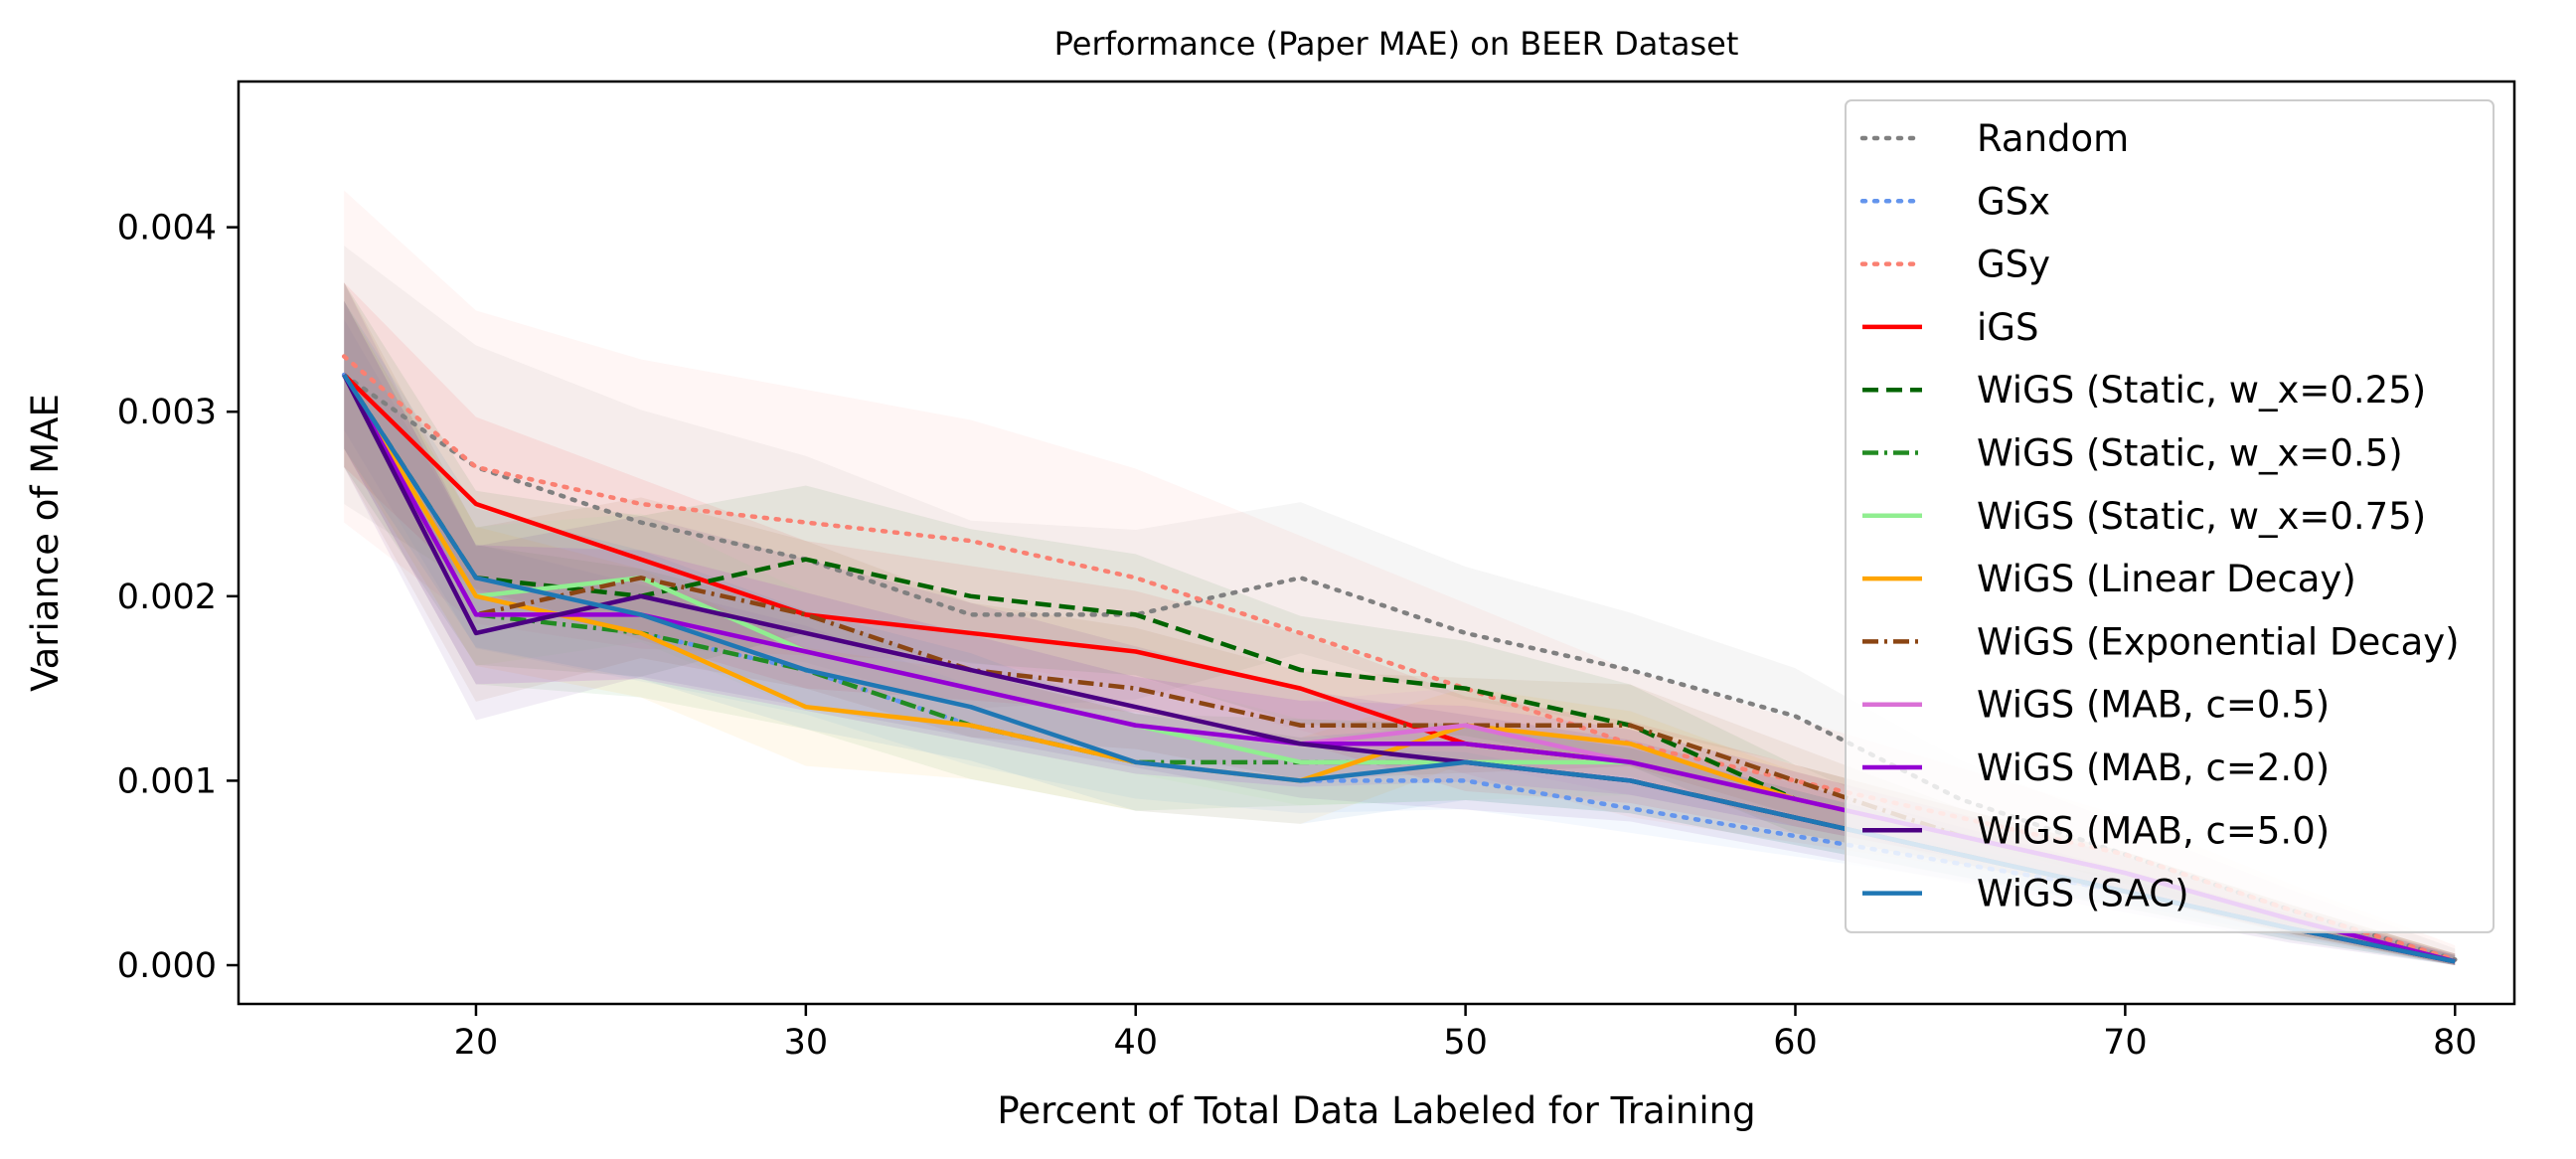 The image size is (2576, 1159). I want to click on y-axis-ticks: 0.000 0.001 0.002 0.003 0.004, so click(178, 597).